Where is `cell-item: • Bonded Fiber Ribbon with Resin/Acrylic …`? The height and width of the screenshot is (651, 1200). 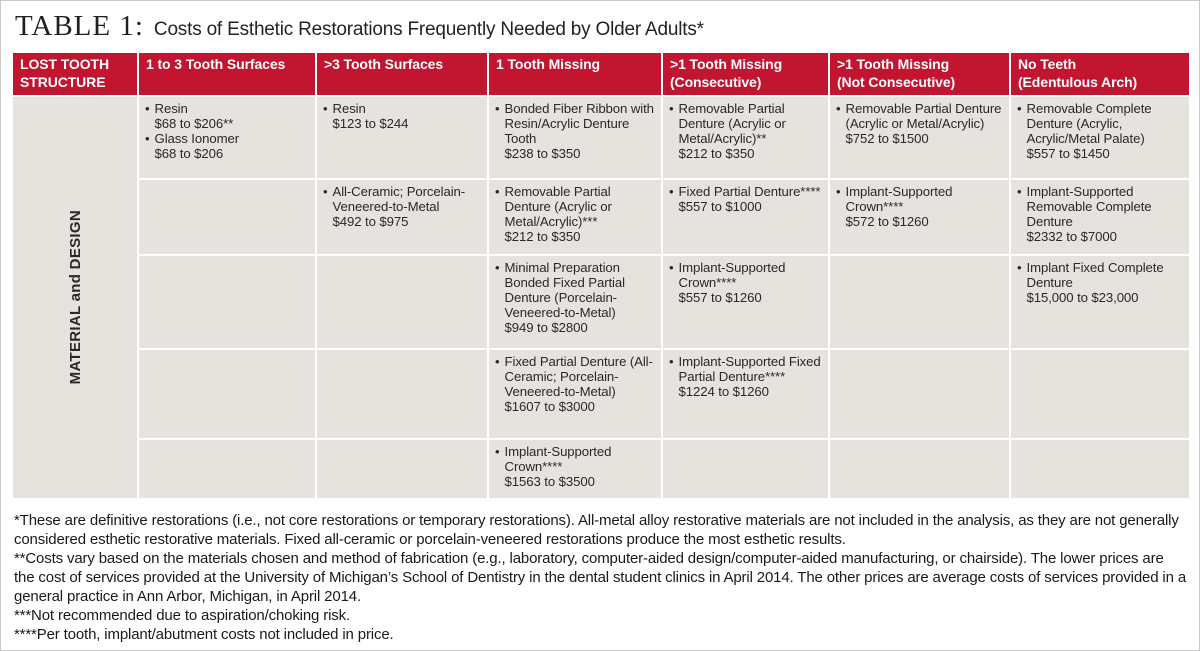 cell-item: • Bonded Fiber Ribbon with Resin/Acrylic … is located at coordinates (575, 131).